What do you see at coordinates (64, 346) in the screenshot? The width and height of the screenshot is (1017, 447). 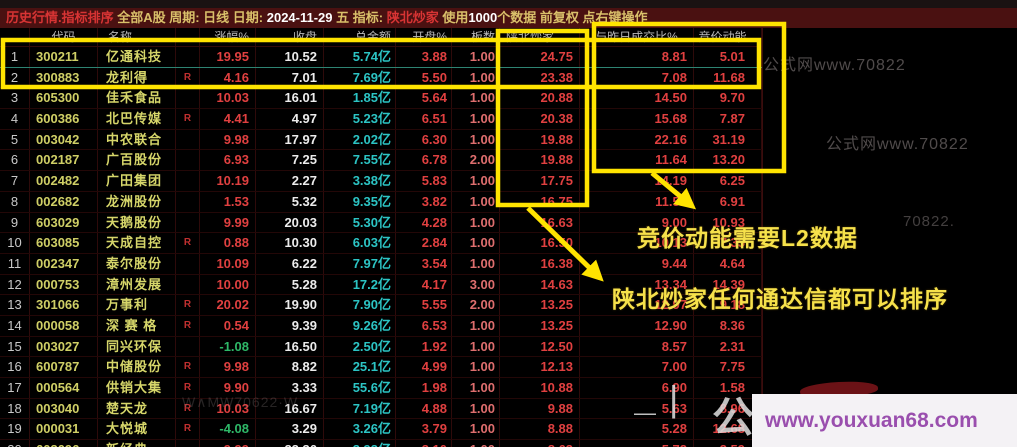 I see `stock-code: 003027` at bounding box center [64, 346].